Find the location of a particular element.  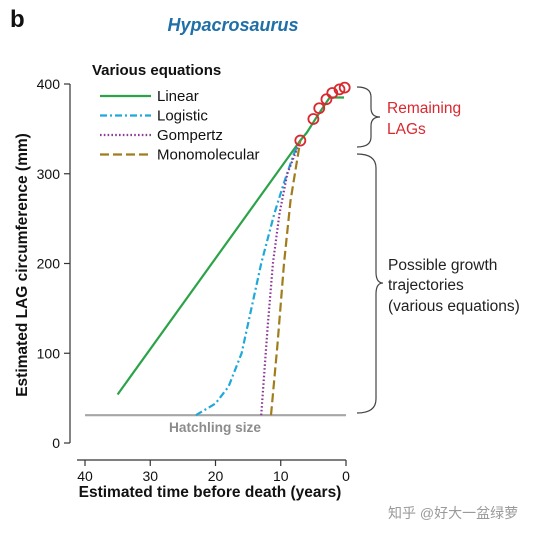

remaining-lags-markers is located at coordinates (322, 114).